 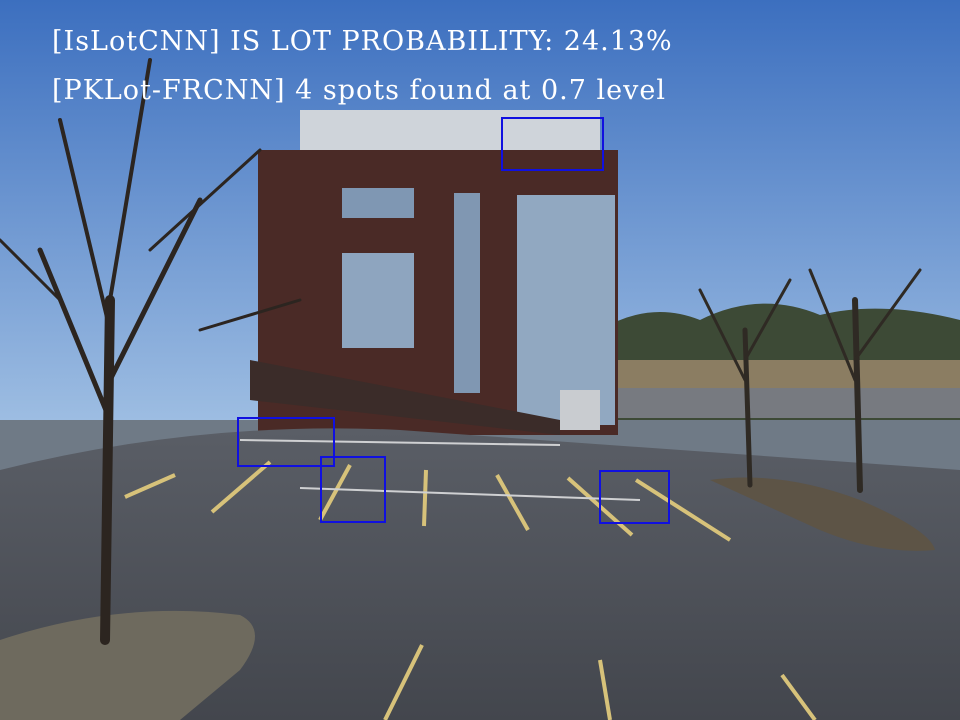 I want to click on back-road, so click(x=785, y=403).